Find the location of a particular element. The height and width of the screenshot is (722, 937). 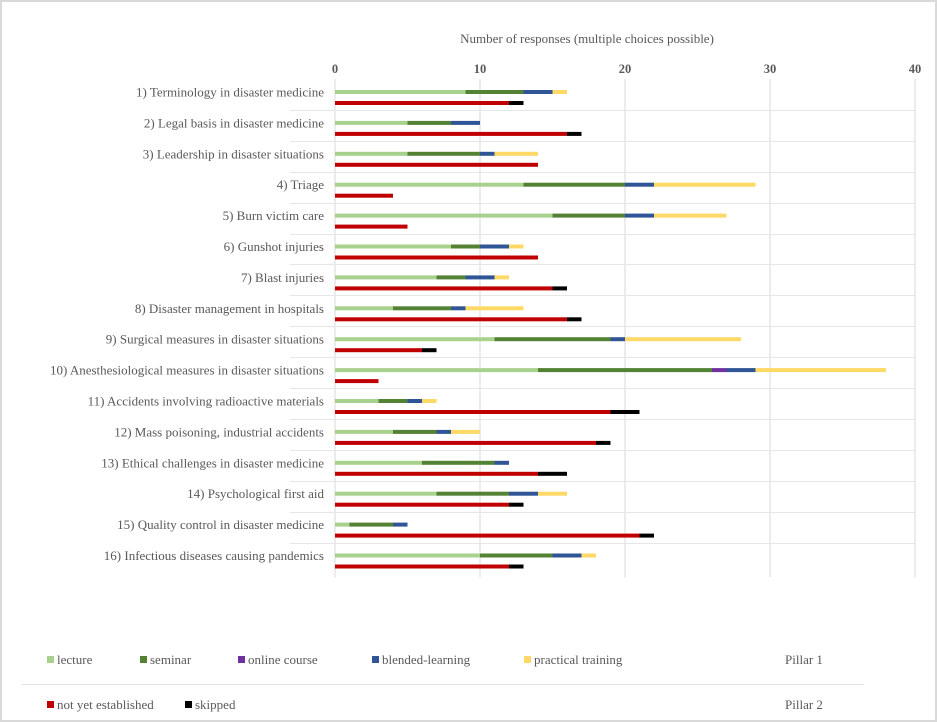

category-label: 1) Terminology in disaster medicine is located at coordinates (230, 92).